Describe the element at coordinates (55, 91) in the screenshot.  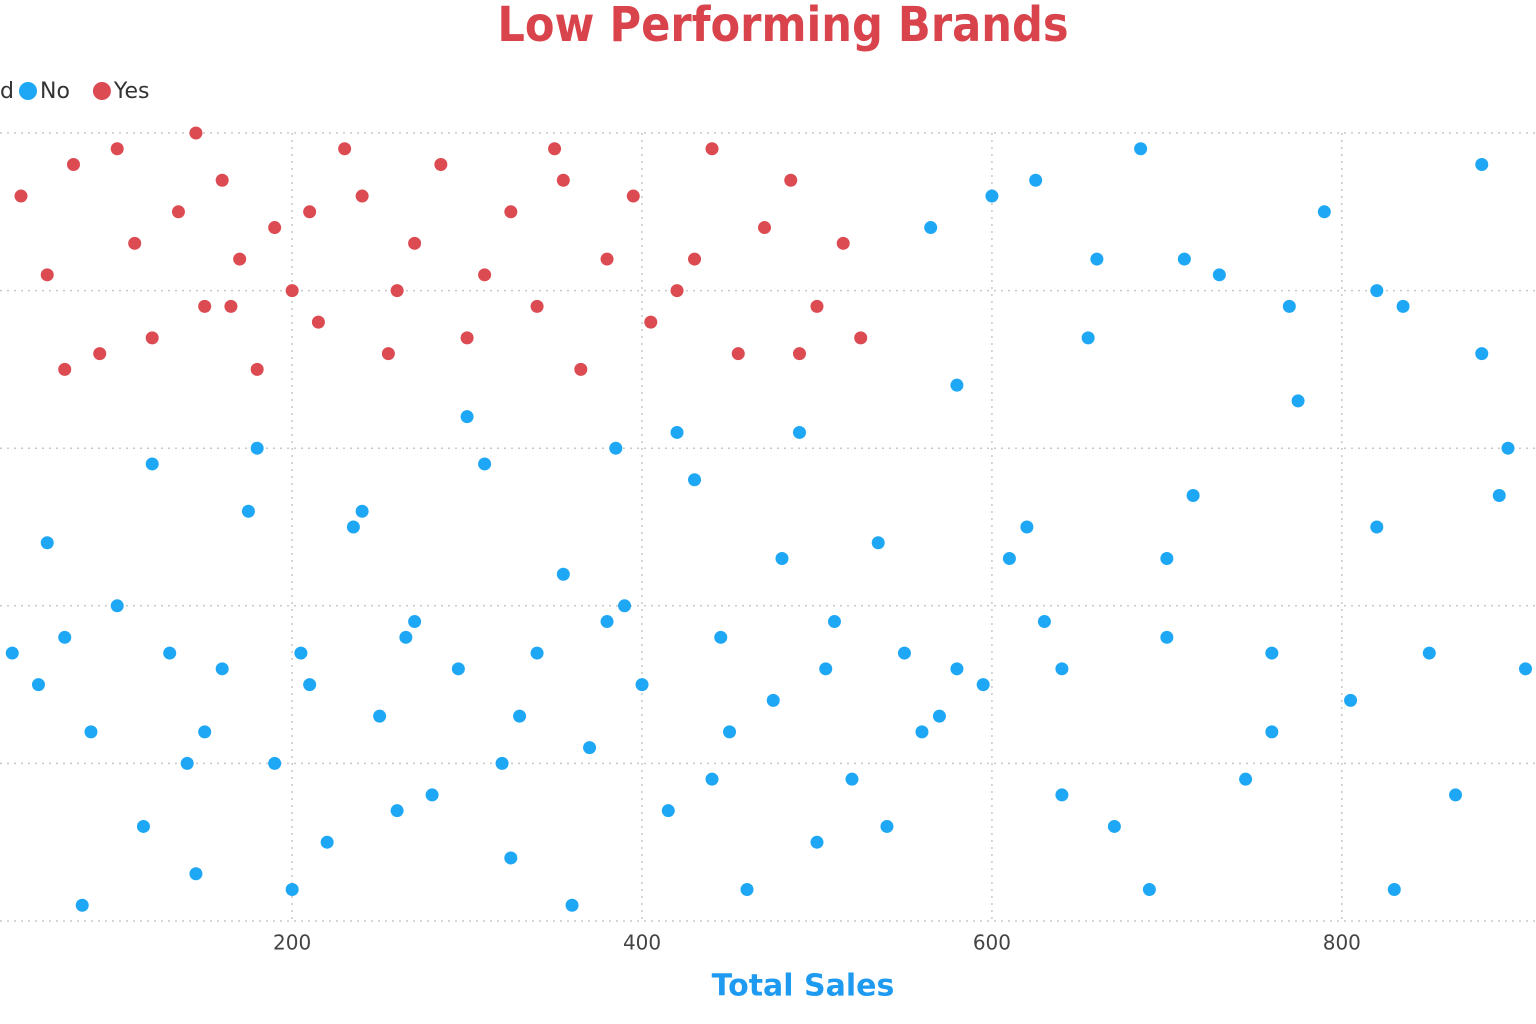
I see `legend-label: No` at that location.